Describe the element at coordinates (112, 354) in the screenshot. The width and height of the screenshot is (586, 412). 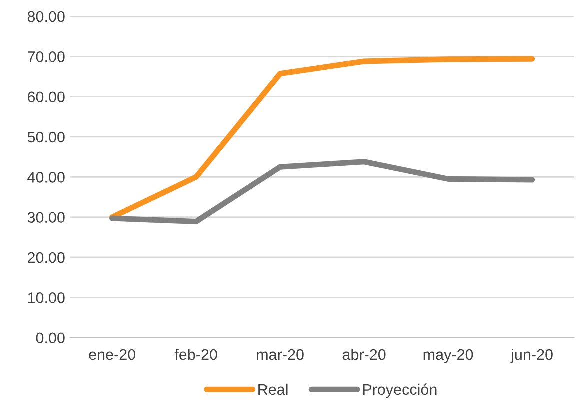
I see `x-tick-label: ene-20` at that location.